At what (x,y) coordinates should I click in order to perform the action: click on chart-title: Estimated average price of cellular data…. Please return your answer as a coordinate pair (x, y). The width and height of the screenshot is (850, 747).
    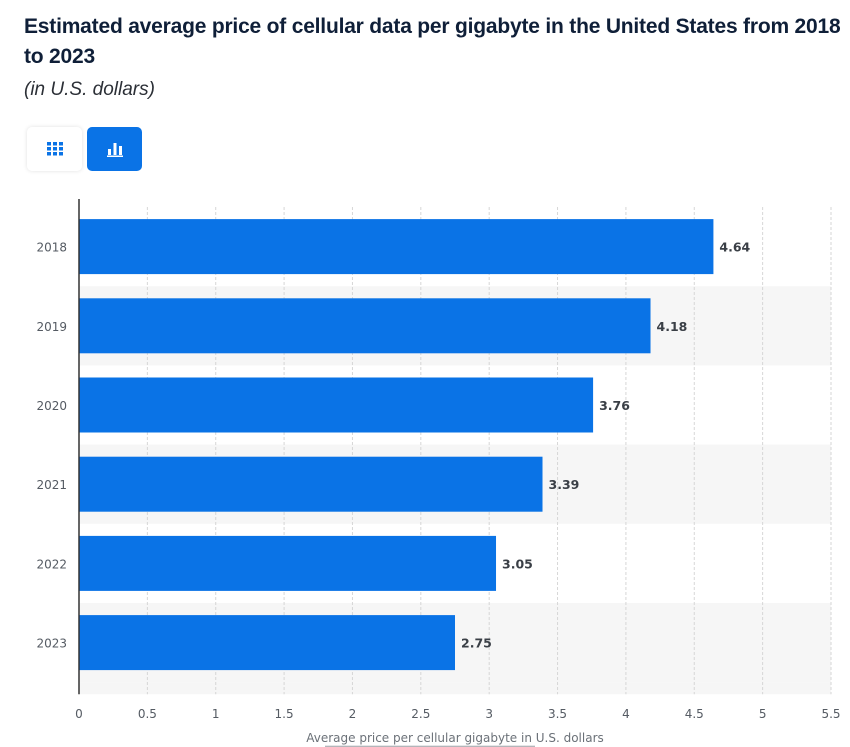
    Looking at the image, I should click on (432, 41).